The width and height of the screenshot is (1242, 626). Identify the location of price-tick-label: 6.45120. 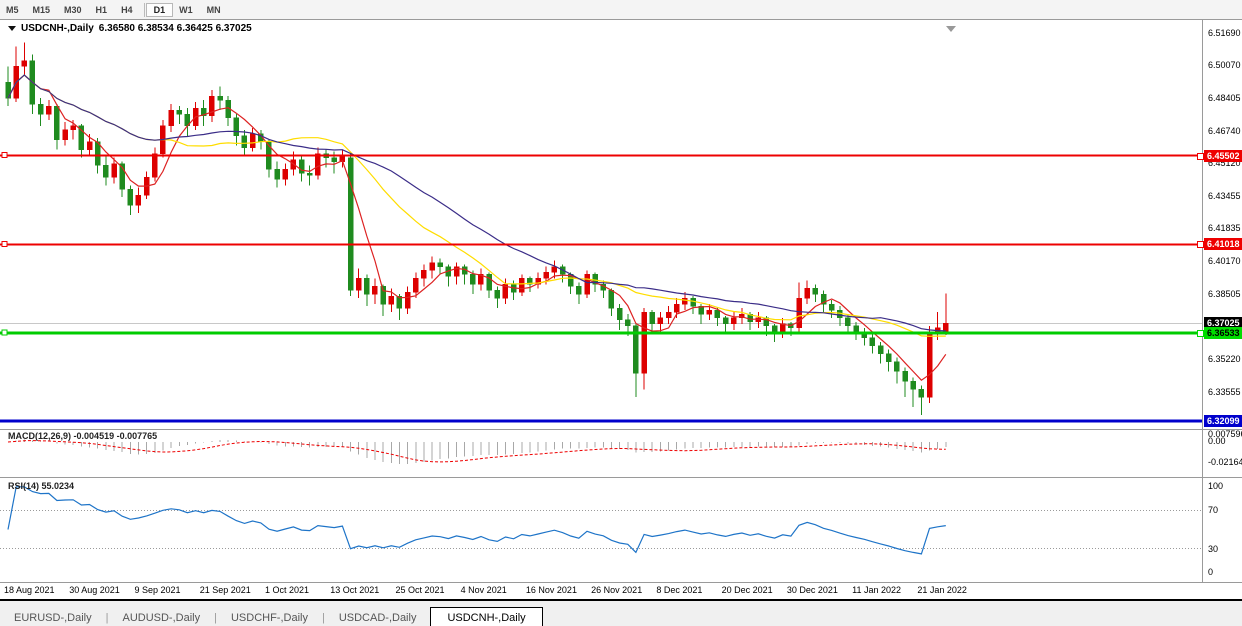
(1224, 163).